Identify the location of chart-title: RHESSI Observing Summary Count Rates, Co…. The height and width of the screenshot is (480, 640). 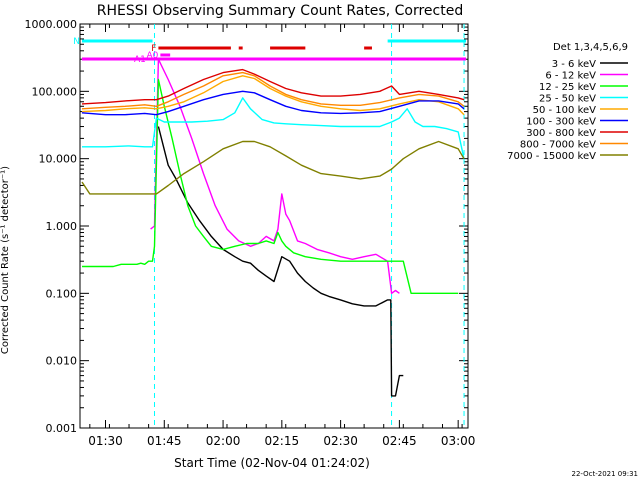
(280, 11).